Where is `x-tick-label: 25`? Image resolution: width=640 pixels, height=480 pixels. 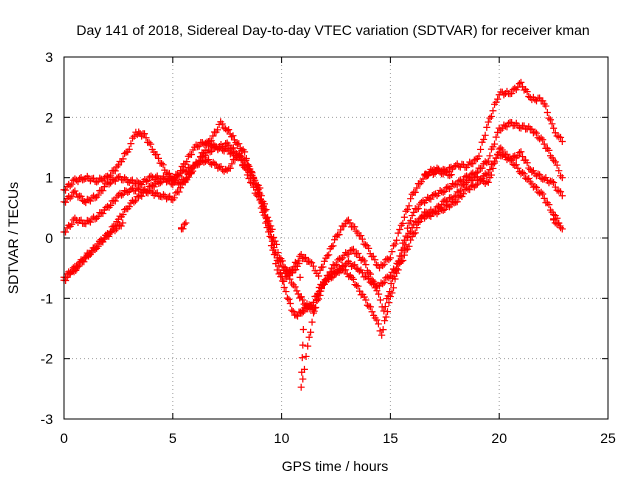
x-tick-label: 25 is located at coordinates (608, 438).